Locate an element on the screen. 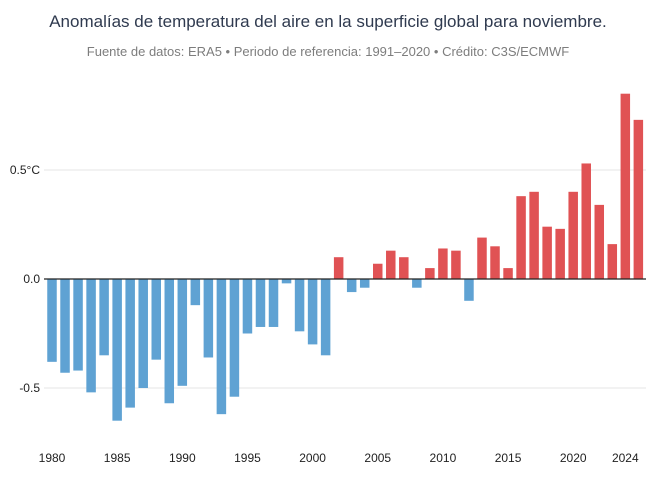  x-tick-label: 2015 is located at coordinates (508, 458).